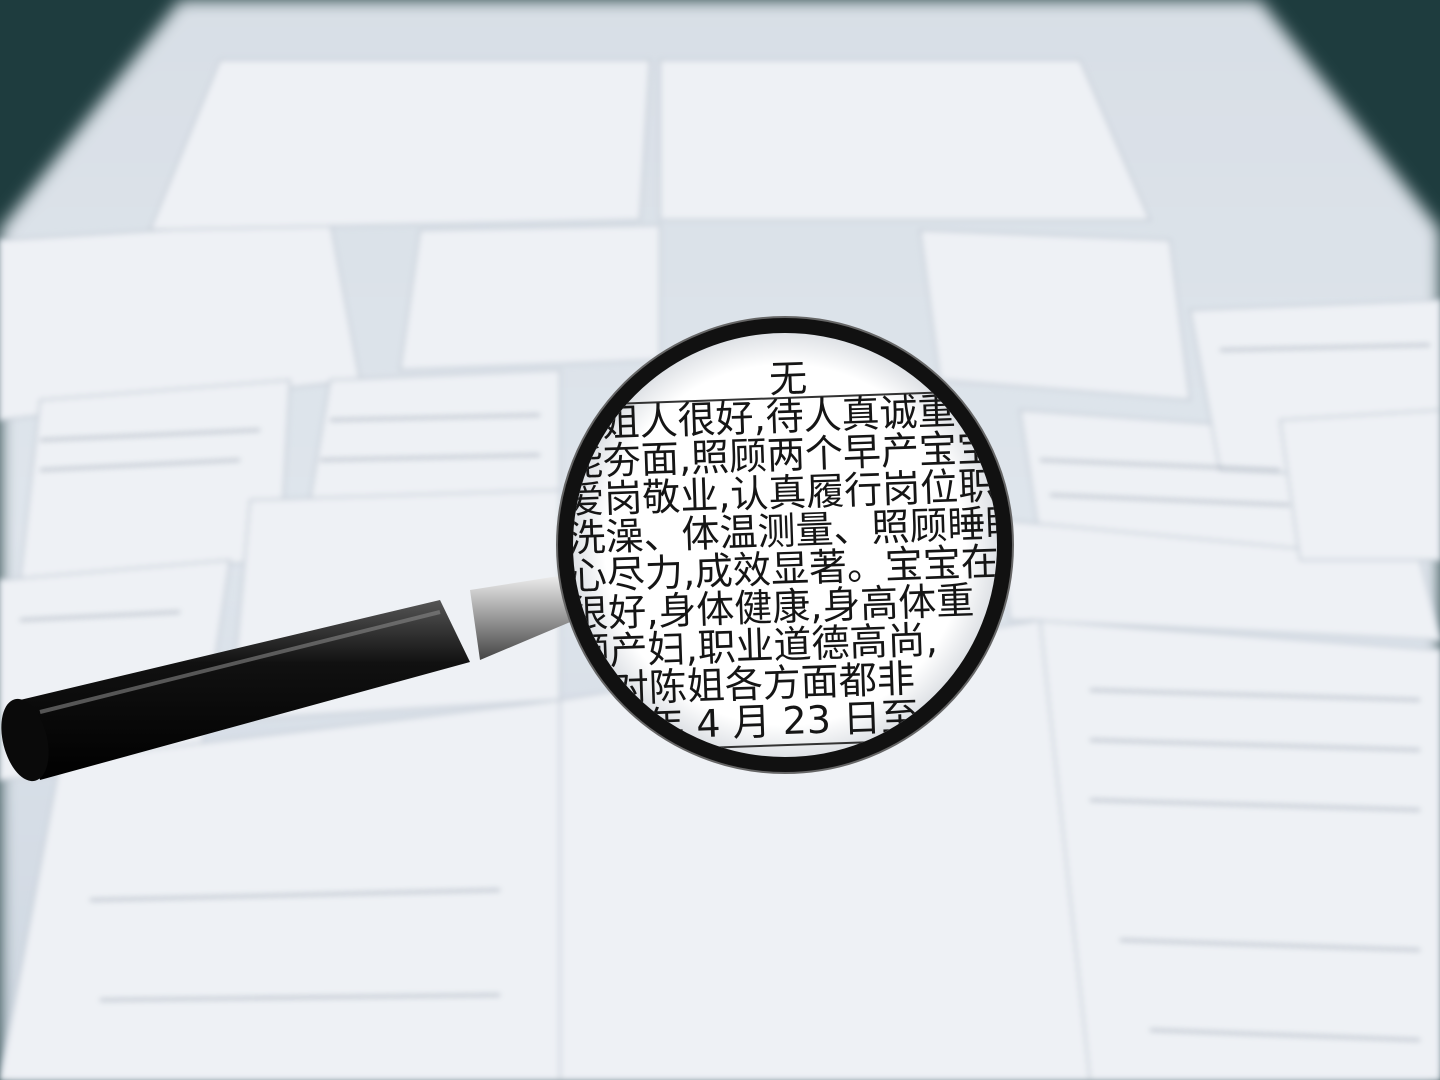 This screenshot has height=1080, width=1440. Describe the element at coordinates (288, 678) in the screenshot. I see `magnifier-handle` at that location.